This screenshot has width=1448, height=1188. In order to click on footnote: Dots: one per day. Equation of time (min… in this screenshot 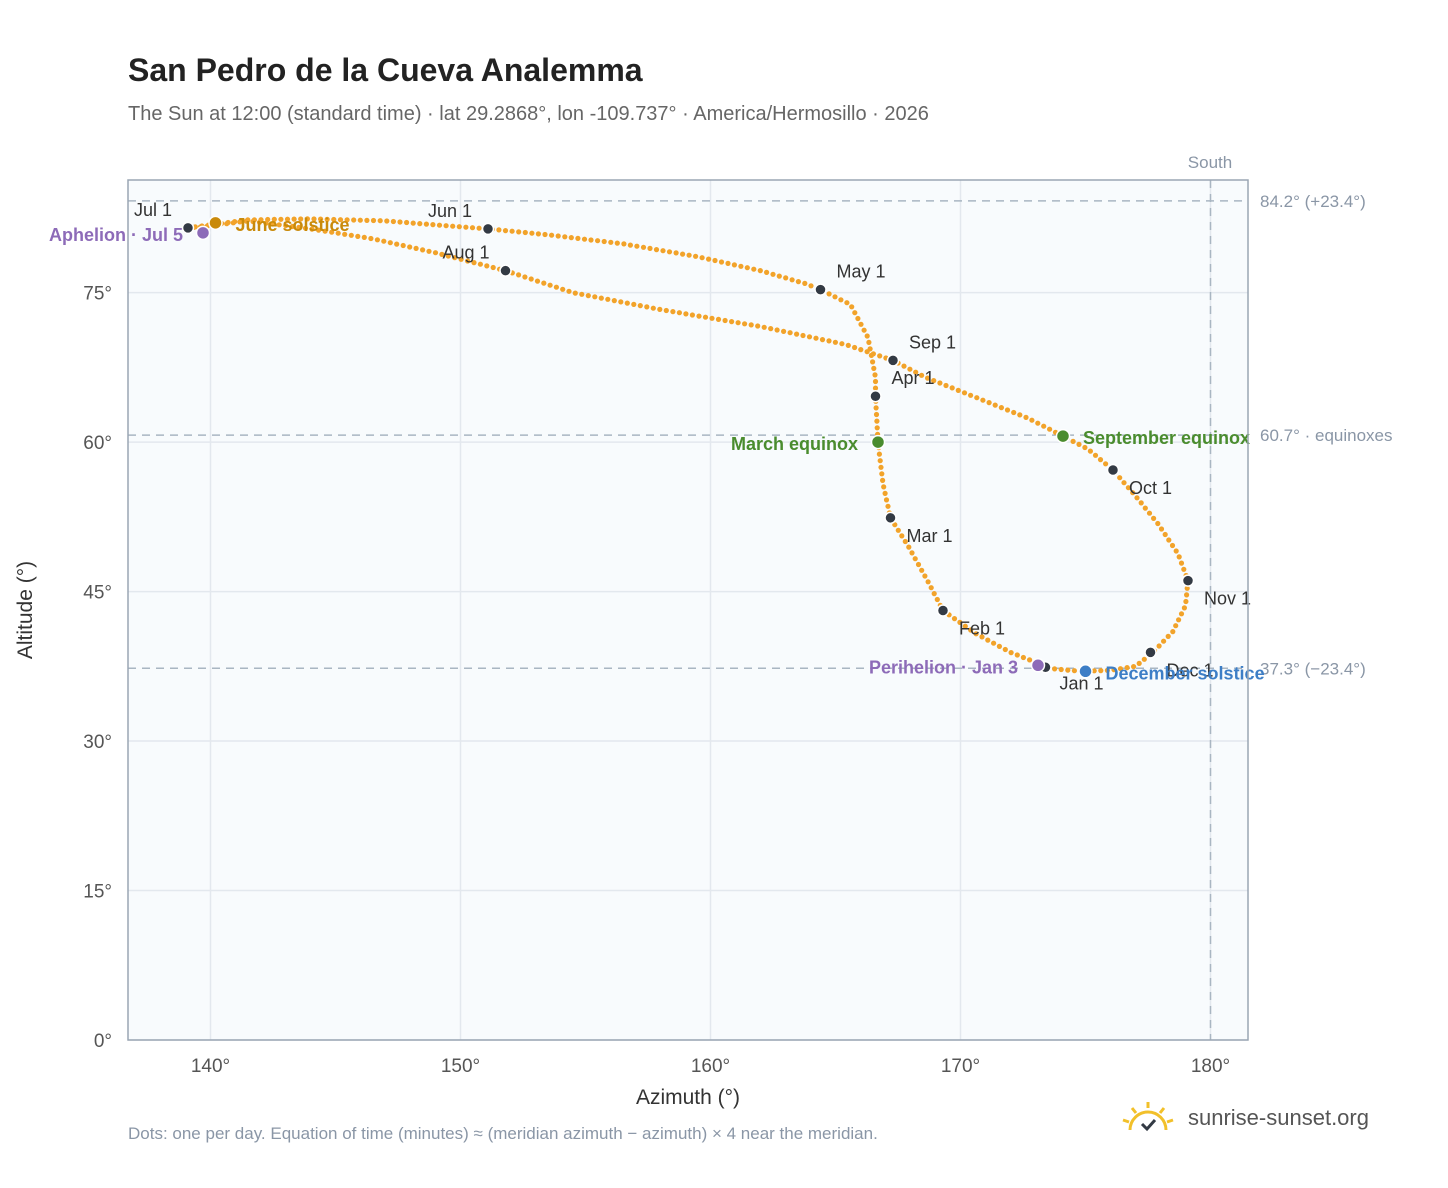, I will do `click(503, 1133)`.